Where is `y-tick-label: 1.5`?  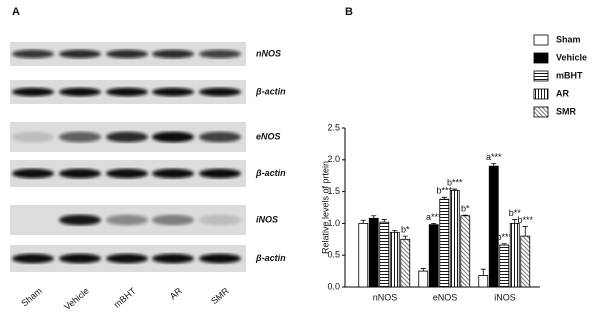 y-tick-label: 1.5 is located at coordinates (333, 191).